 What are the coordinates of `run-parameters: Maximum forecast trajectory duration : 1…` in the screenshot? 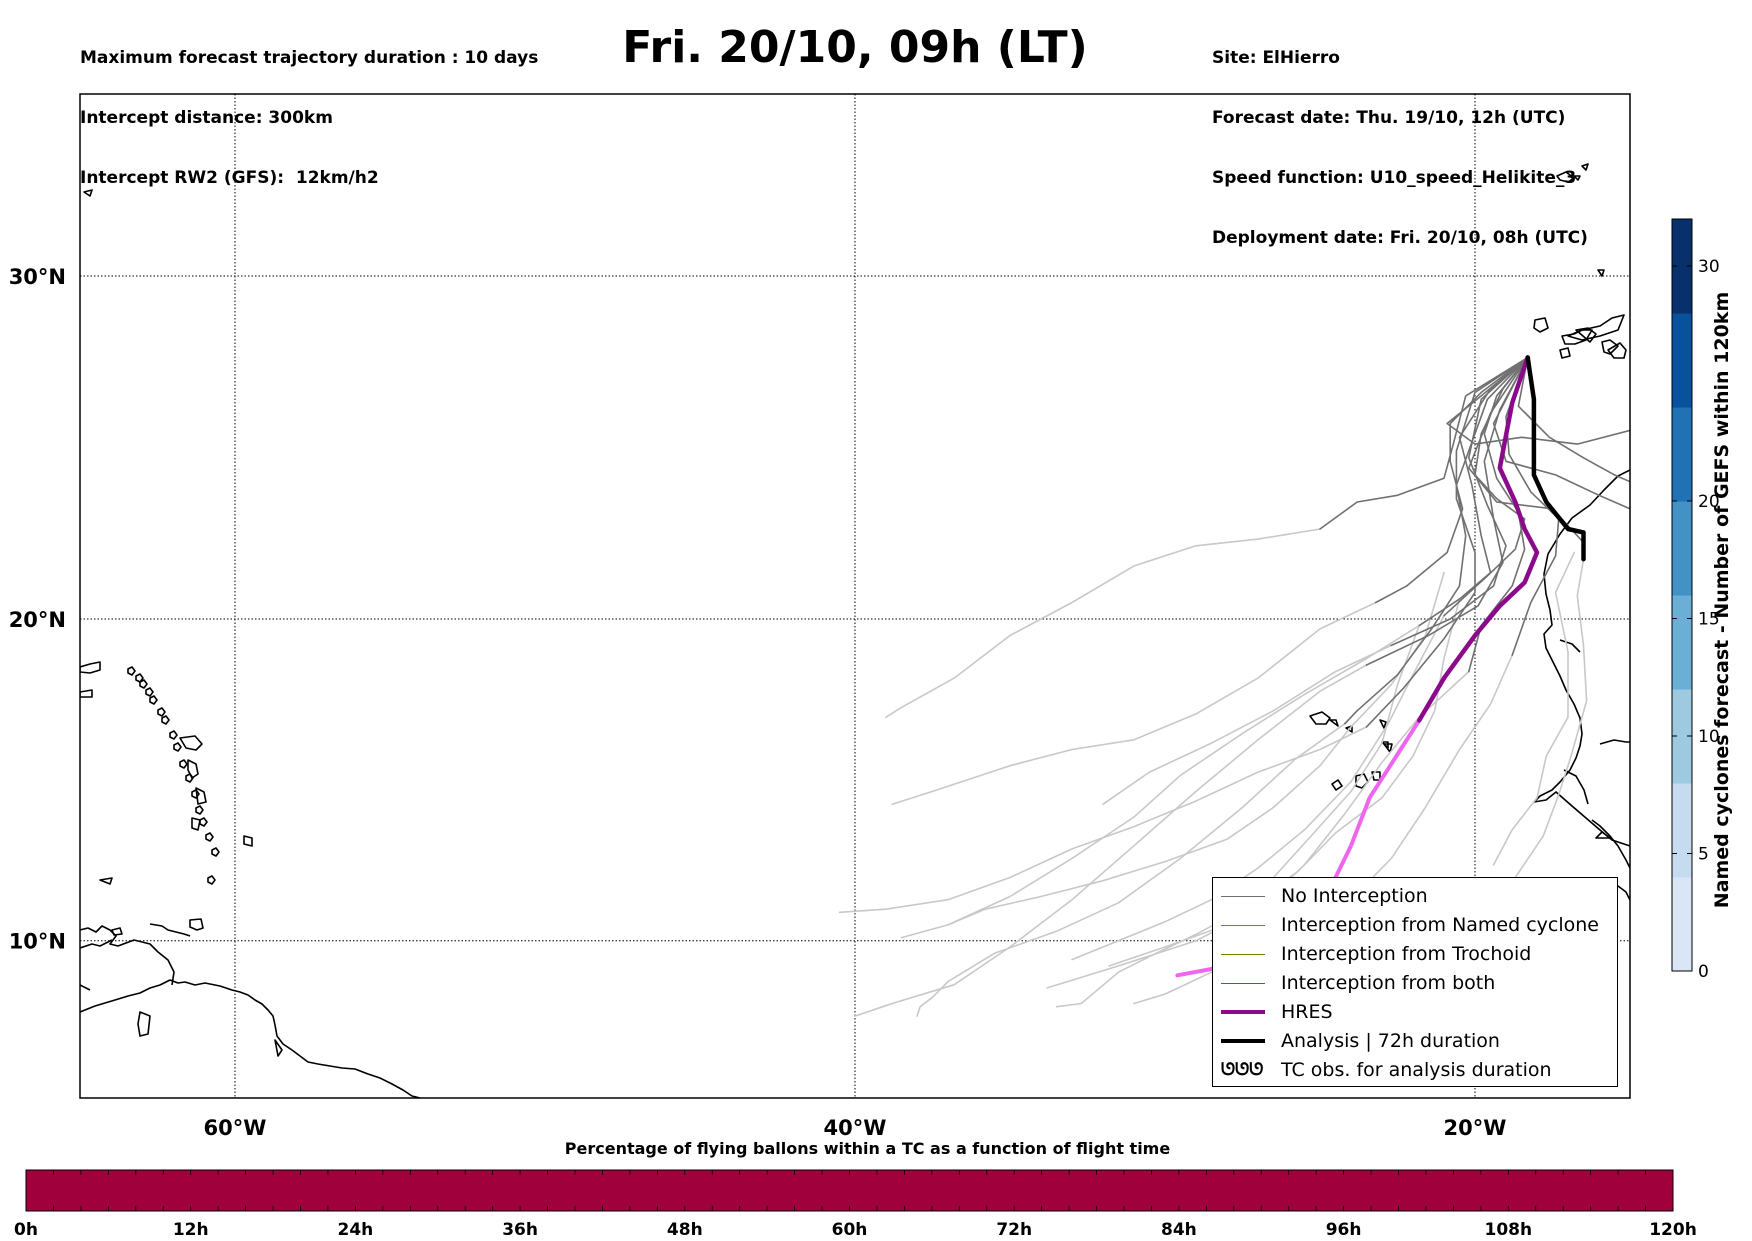 It's located at (309, 108).